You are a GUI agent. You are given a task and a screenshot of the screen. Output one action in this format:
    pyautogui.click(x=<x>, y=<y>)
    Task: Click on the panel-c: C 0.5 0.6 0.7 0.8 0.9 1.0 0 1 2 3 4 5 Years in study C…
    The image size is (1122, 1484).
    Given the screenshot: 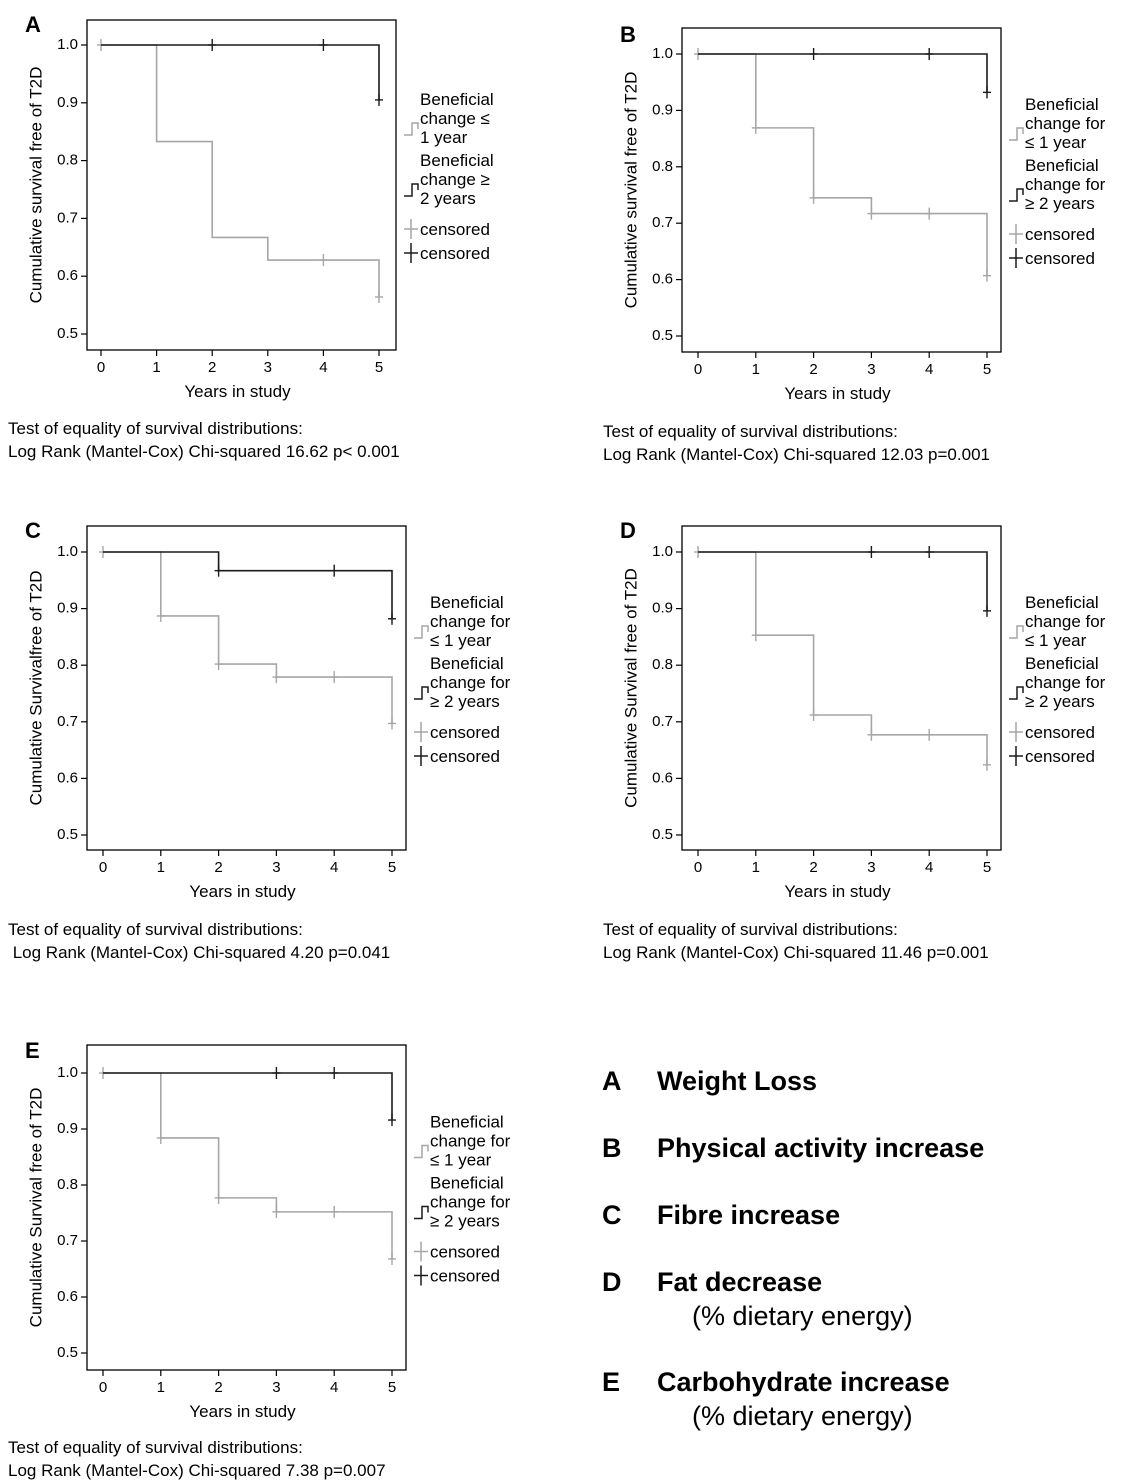 What is the action you would take?
    pyautogui.click(x=259, y=740)
    